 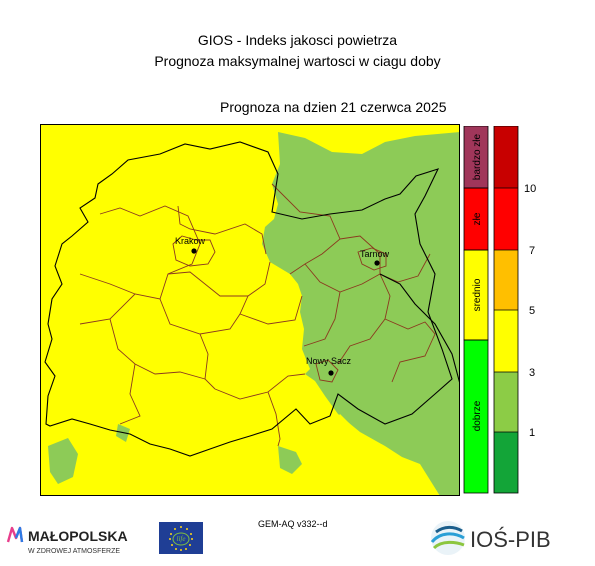 I want to click on legend: bardzo złe złe srednio dobrze 10 7 5 3 1, so click(x=499, y=310).